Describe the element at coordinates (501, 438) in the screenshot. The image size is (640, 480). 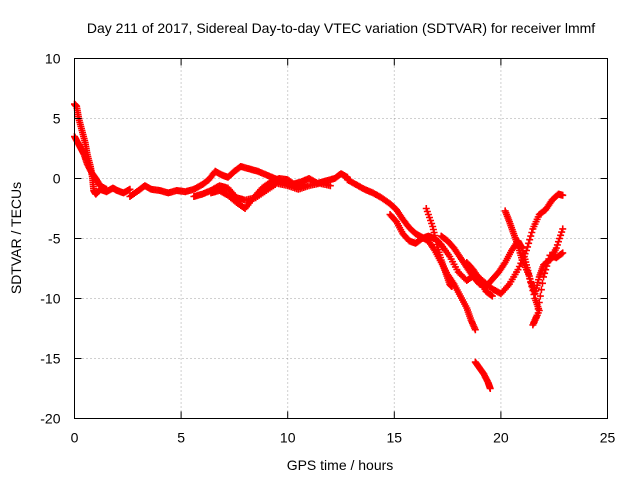
I see `x-tick-label: 20` at that location.